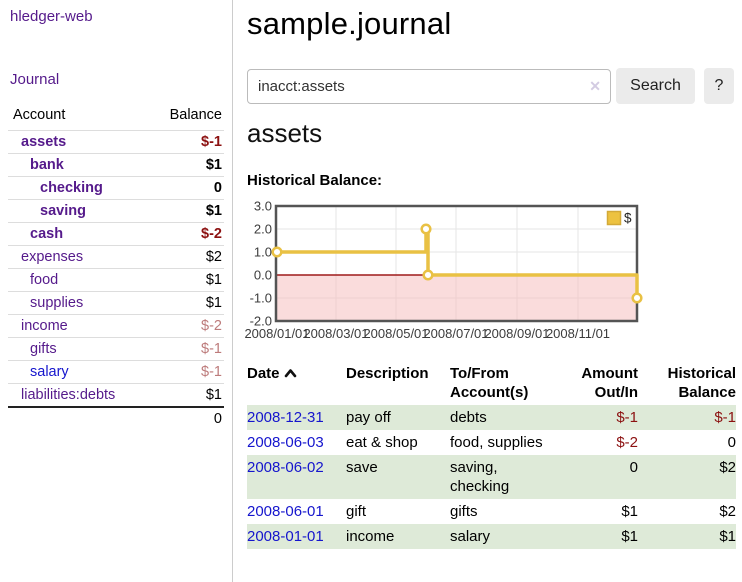 Image resolution: width=742 pixels, height=582 pixels. I want to click on account-row: assets $-1, so click(116, 142).